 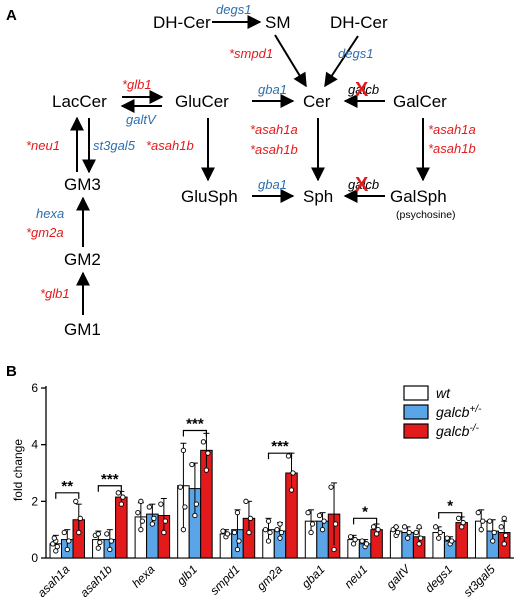 What do you see at coordinates (50, 213) in the screenshot?
I see `enzyme-hexa: hexa` at bounding box center [50, 213].